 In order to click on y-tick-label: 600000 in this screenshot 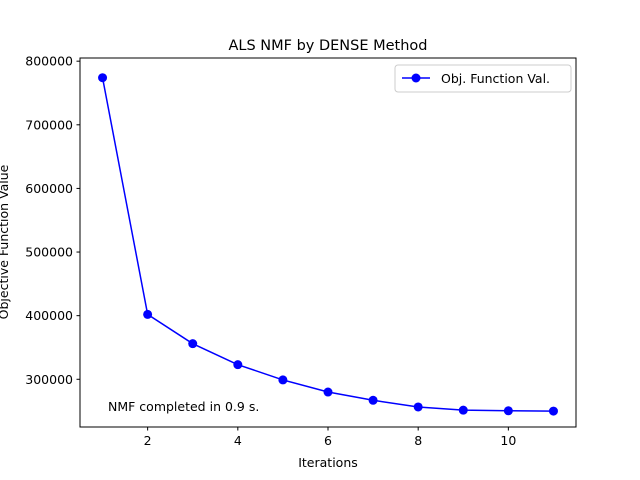, I will do `click(49, 188)`.